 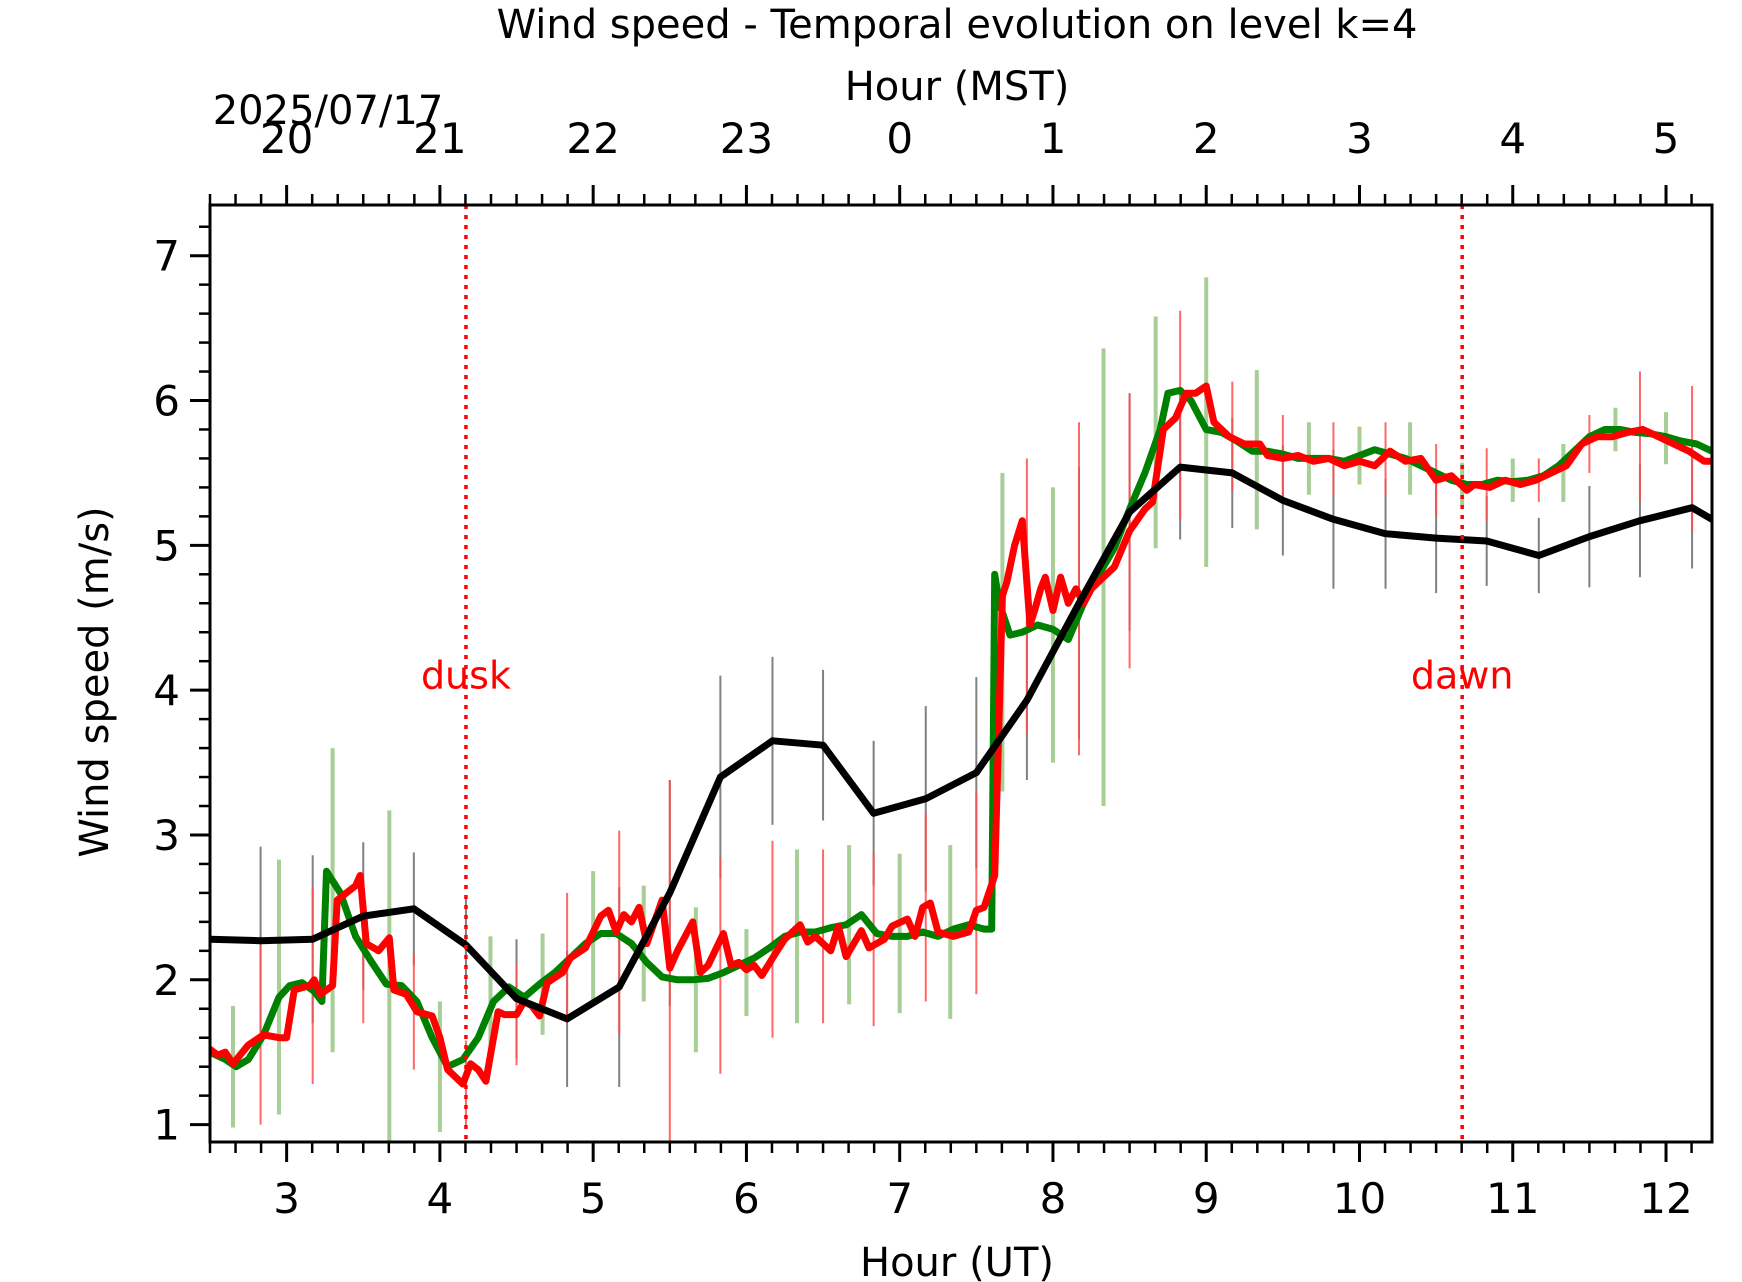 I want to click on top-x-axis-label: Hour (MST), so click(x=957, y=87).